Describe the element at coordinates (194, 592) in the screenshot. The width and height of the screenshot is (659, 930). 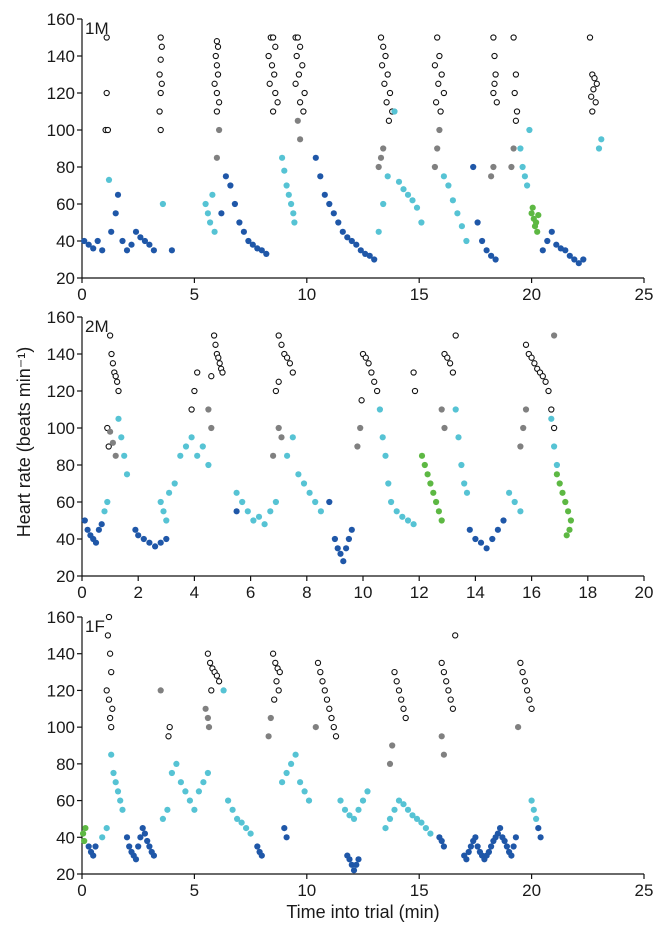
I see `x-tick-label: 4` at that location.